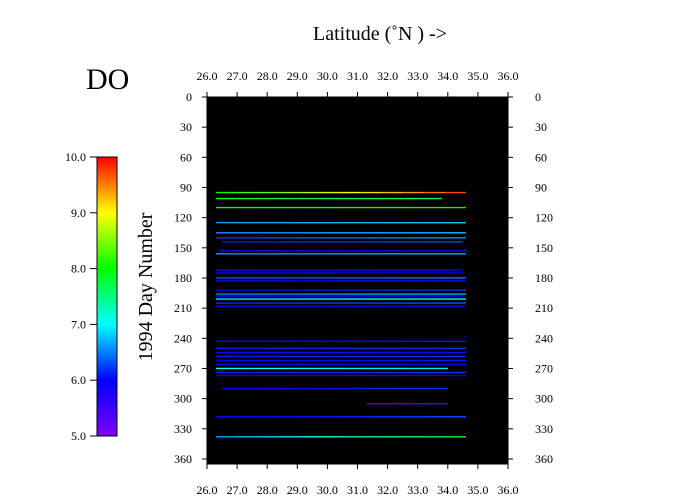  What do you see at coordinates (207, 76) in the screenshot?
I see `x-tick-label-top: 26.0` at bounding box center [207, 76].